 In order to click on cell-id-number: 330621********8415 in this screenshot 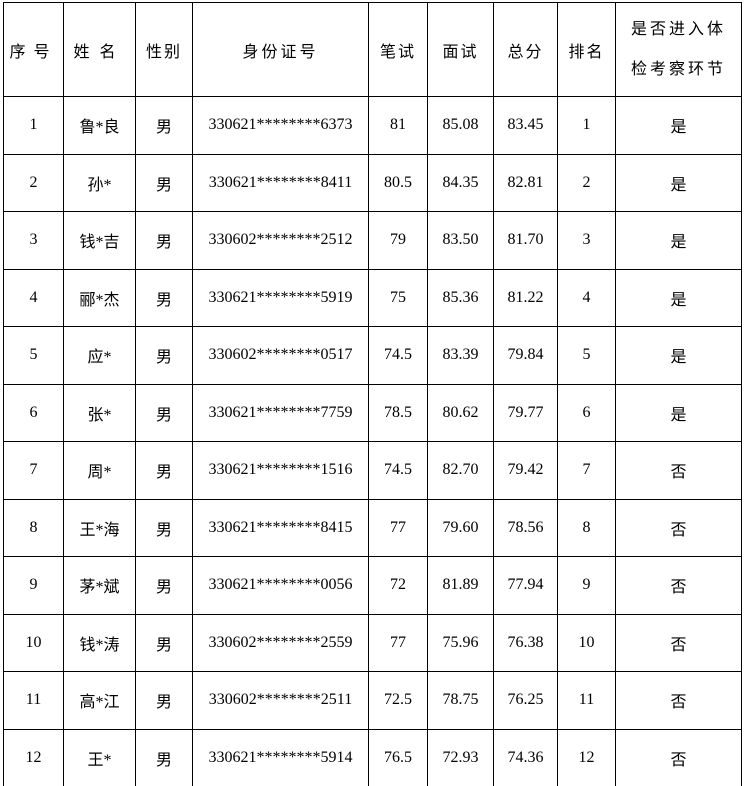, I will do `click(280, 527)`.